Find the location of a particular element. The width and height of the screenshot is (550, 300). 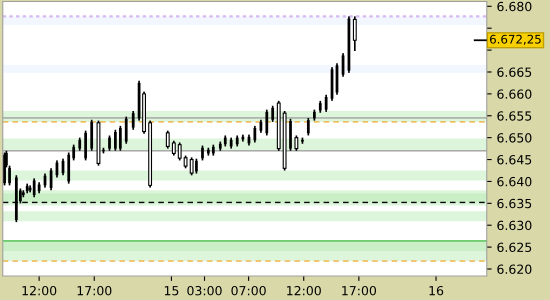

y-tick-label: 6.680 is located at coordinates (514, 7).